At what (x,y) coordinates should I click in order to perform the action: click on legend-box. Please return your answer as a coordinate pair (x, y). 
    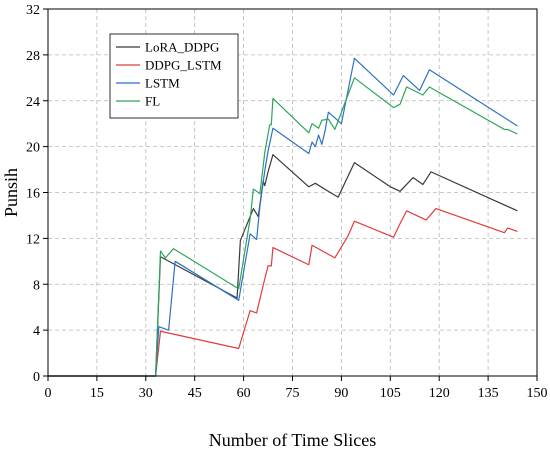
    Looking at the image, I should click on (174, 76).